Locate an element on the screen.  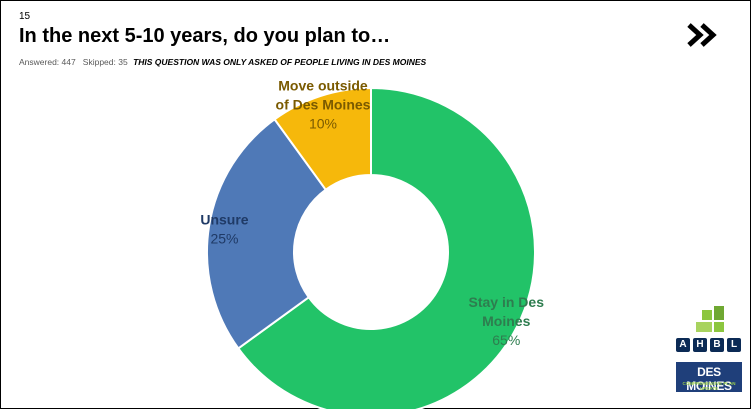
slice-category-label: Moines is located at coordinates (506, 321).